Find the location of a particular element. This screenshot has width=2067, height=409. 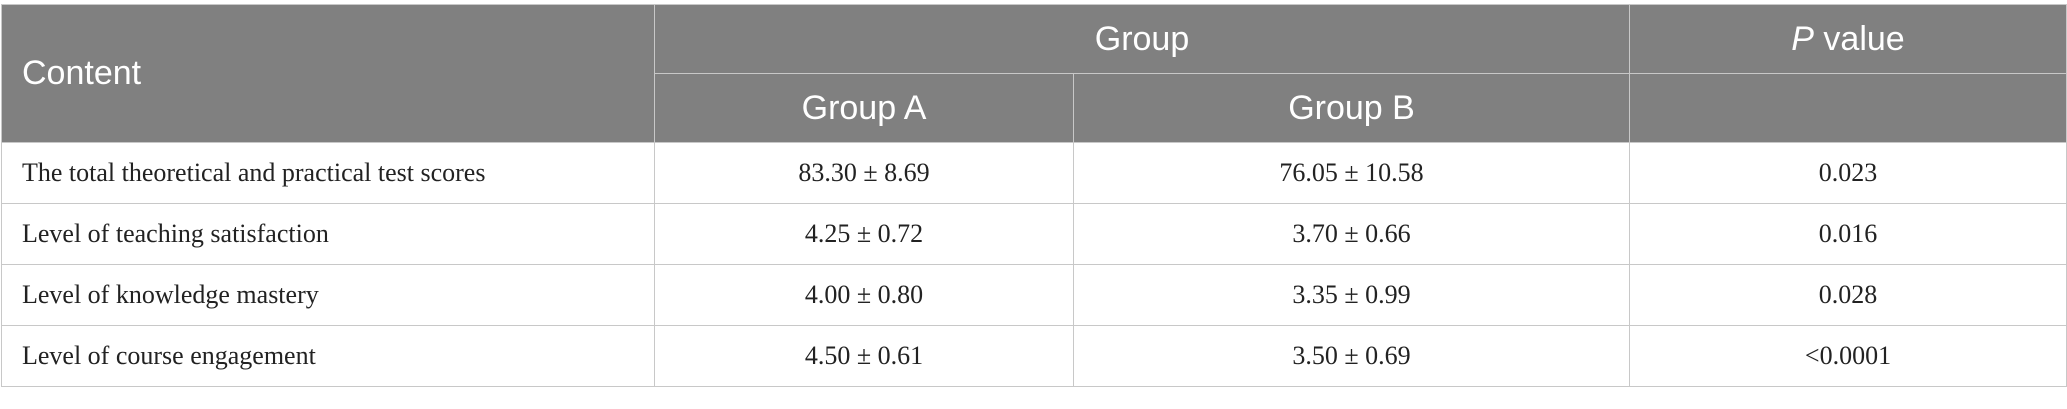

row-label: Level of teaching satisfaction is located at coordinates (328, 234).